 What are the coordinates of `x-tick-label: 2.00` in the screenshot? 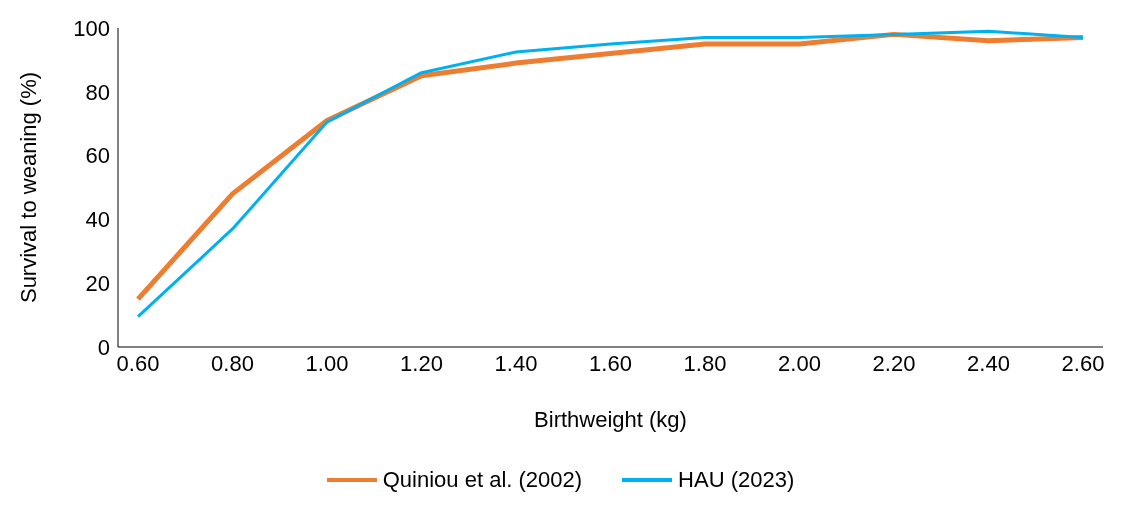 It's located at (799, 363).